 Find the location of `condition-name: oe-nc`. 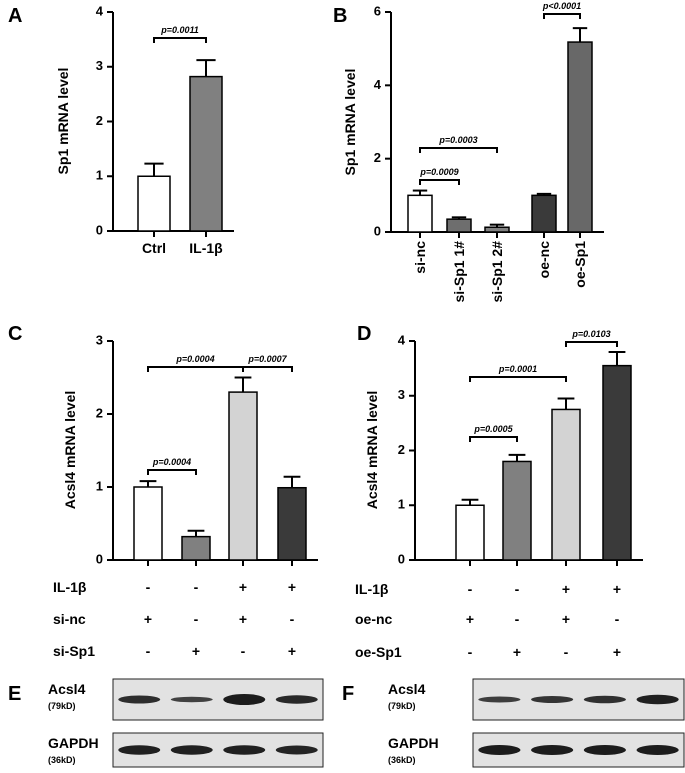

condition-name: oe-nc is located at coordinates (374, 619).